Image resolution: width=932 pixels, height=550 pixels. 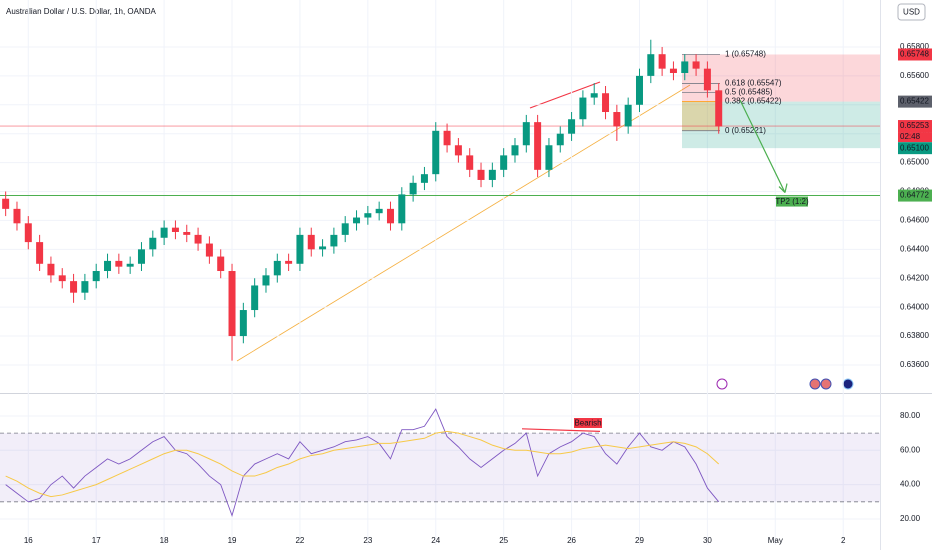 What do you see at coordinates (639, 540) in the screenshot?
I see `x-tick-label: 29` at bounding box center [639, 540].